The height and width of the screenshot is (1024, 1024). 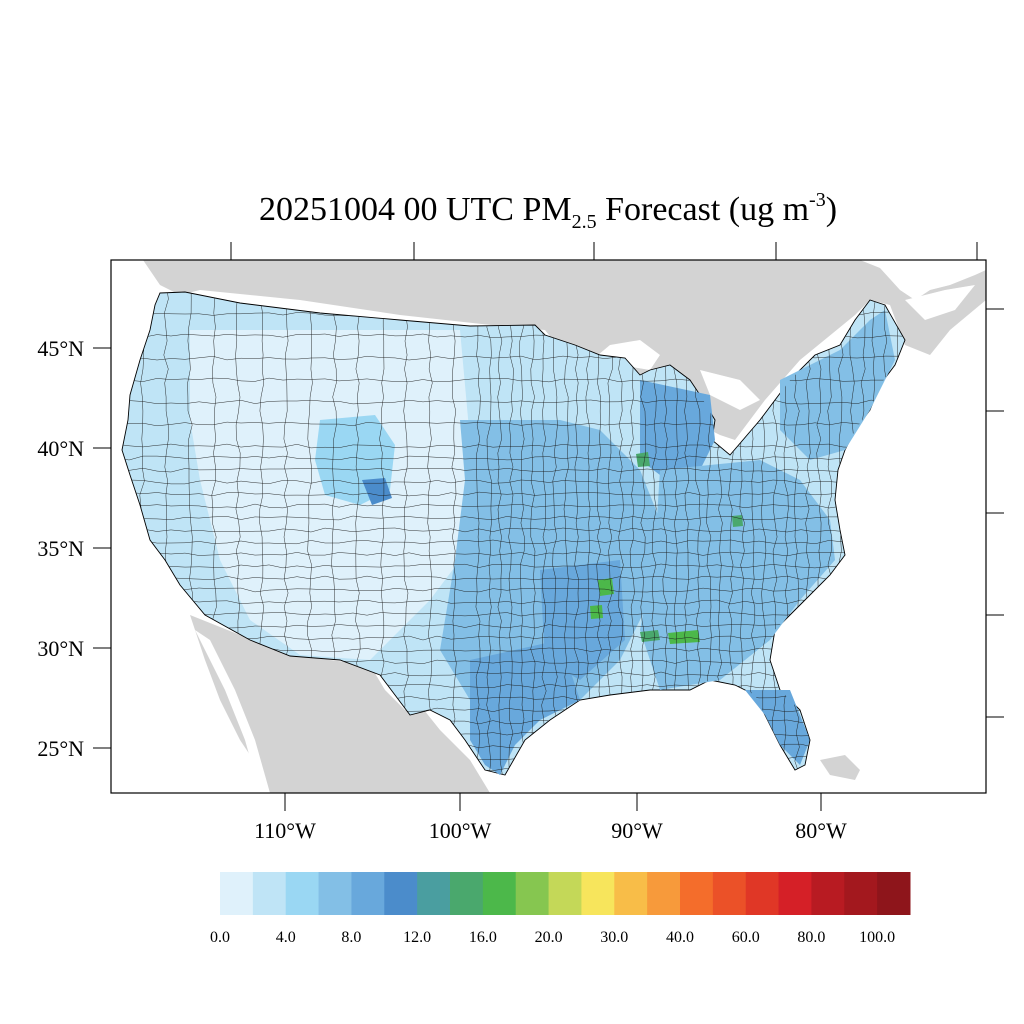 What do you see at coordinates (550, 830) in the screenshot?
I see `longitude-labels: 110°W 100°W 90°W 80°W` at bounding box center [550, 830].